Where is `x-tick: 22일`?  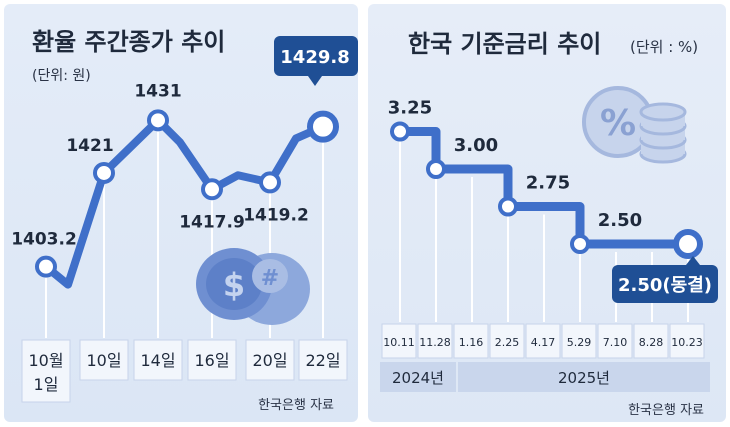 x-tick: 22일 is located at coordinates (323, 360).